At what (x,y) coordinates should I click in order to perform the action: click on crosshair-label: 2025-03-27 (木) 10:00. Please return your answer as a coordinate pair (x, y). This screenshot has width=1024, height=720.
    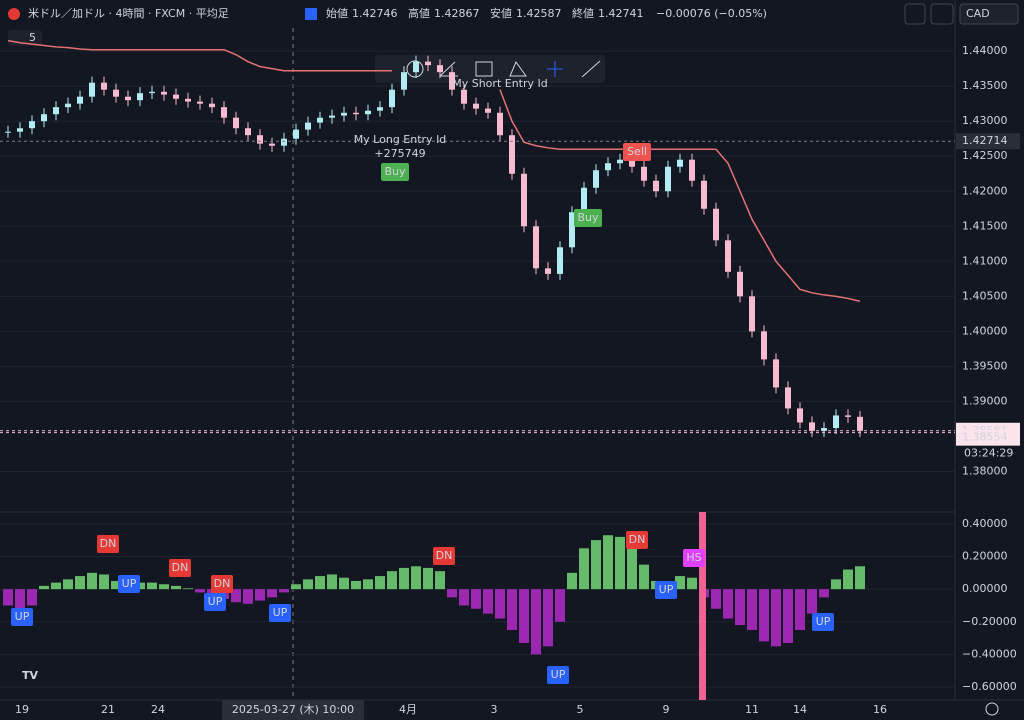
    Looking at the image, I should click on (293, 709).